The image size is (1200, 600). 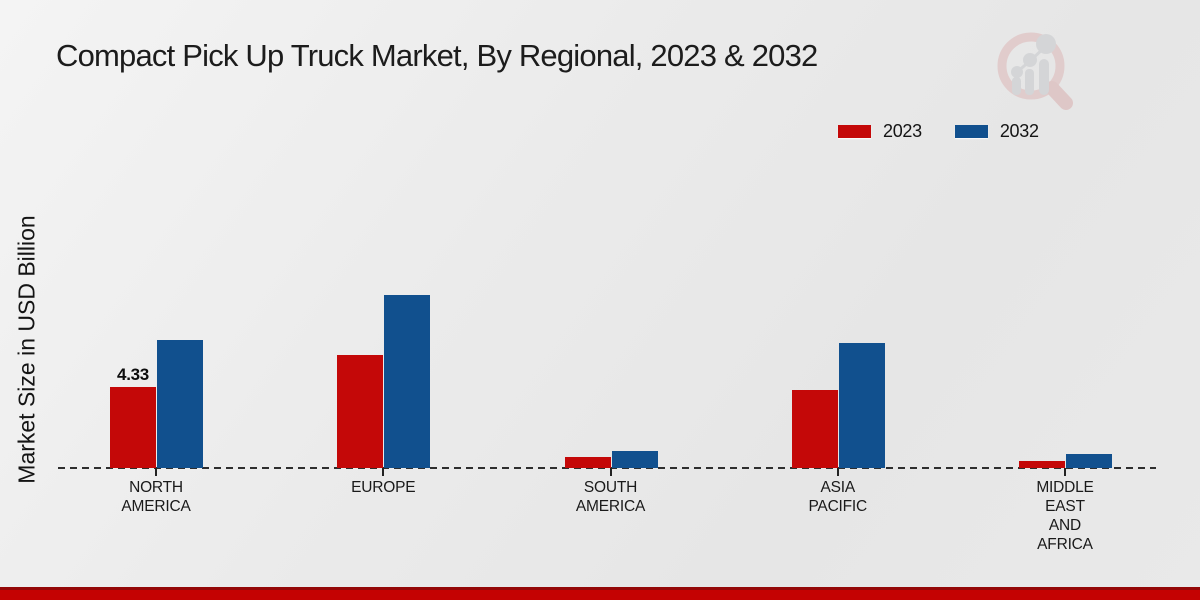 I want to click on legend-label-2023: 2023, so click(x=902, y=131).